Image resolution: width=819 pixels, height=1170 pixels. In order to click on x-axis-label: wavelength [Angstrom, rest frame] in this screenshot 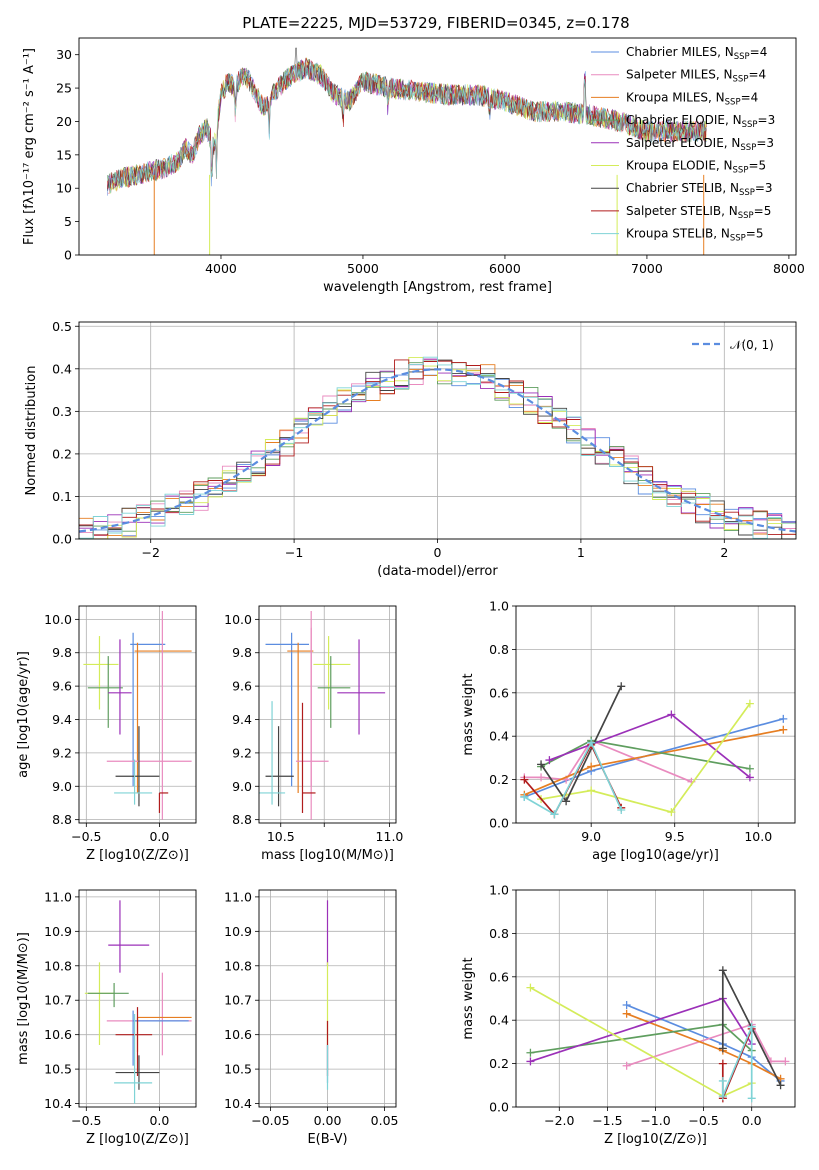, I will do `click(437, 287)`.